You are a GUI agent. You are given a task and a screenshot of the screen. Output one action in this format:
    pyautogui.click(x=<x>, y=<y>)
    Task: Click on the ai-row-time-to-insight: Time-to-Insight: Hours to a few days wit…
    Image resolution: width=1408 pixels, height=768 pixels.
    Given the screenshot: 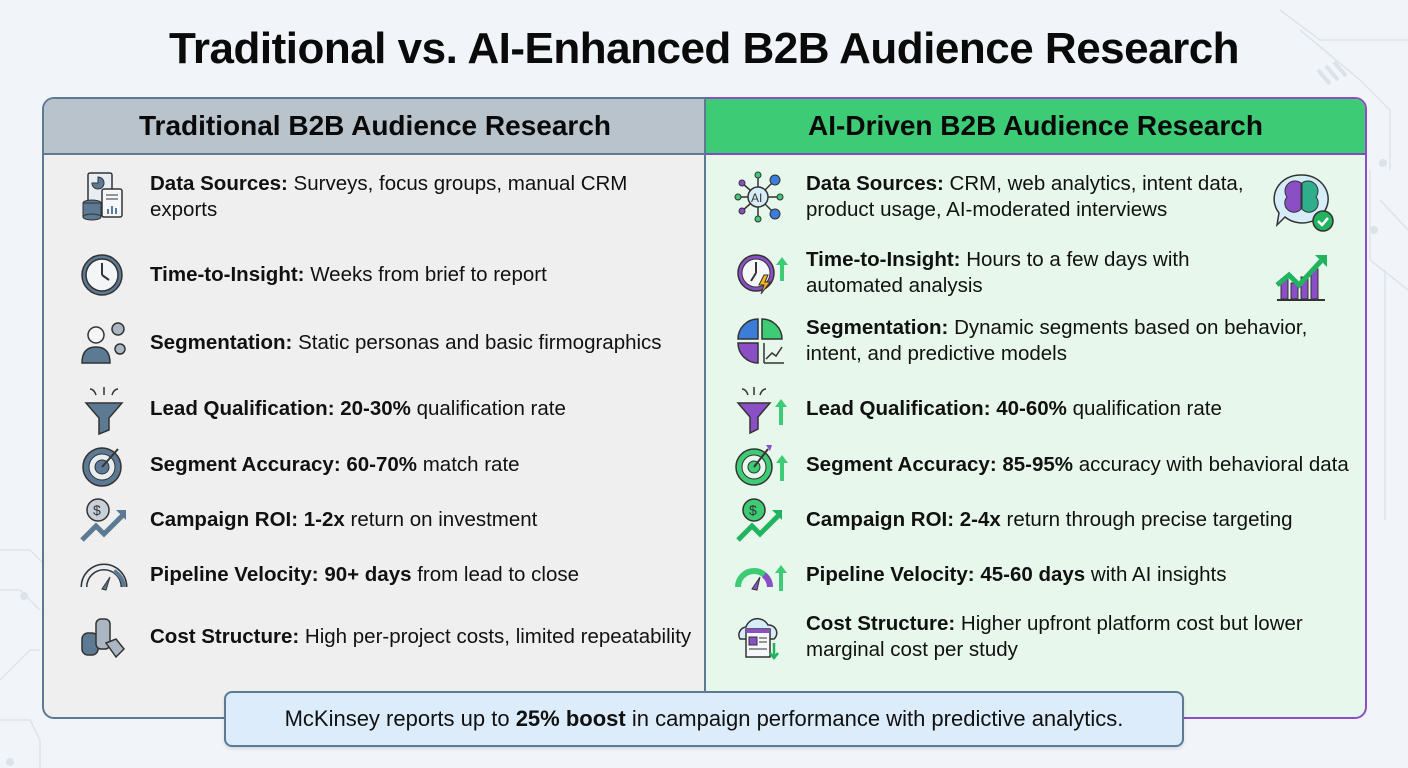 What is the action you would take?
    pyautogui.click(x=1004, y=273)
    